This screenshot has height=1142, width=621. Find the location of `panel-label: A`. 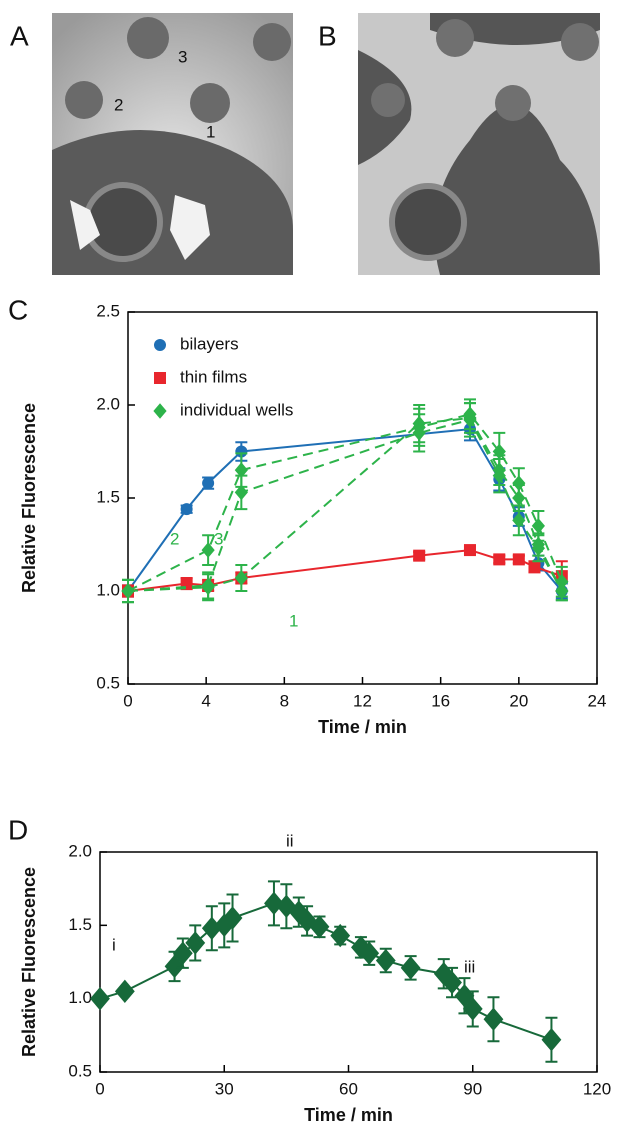

panel-label: A is located at coordinates (19, 35).